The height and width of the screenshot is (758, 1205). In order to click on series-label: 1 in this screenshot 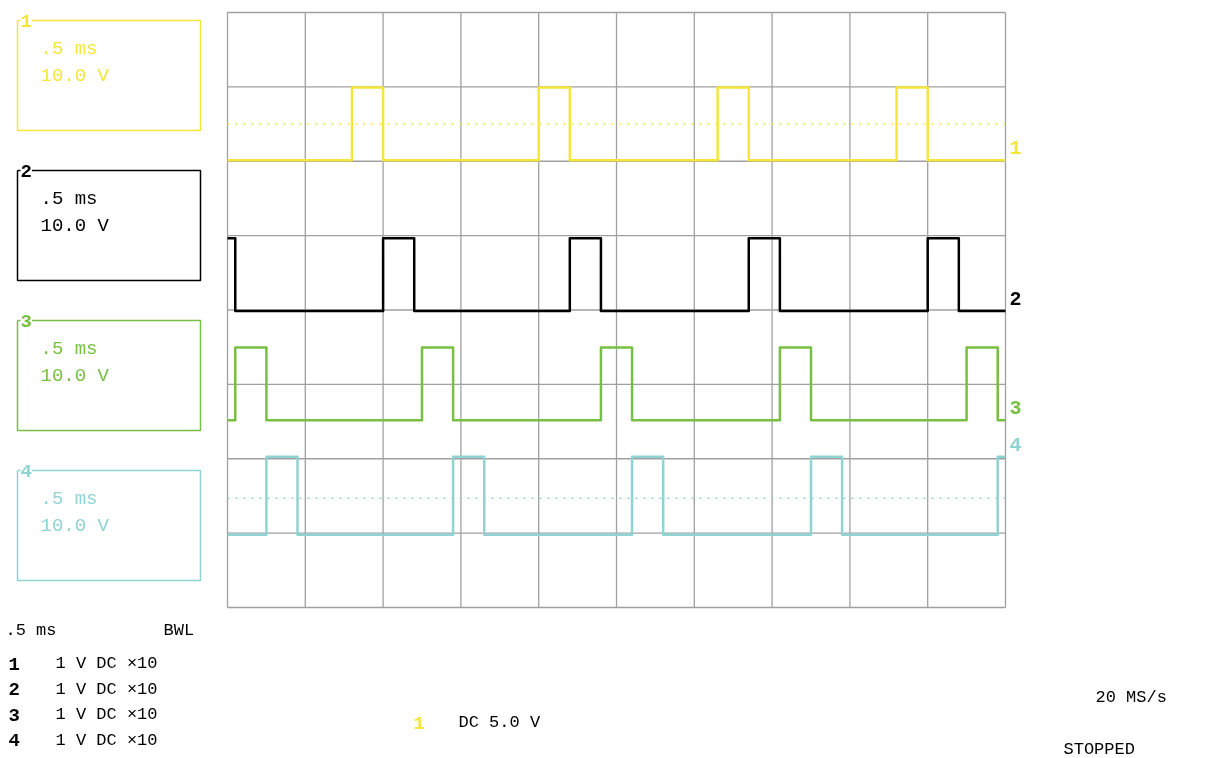, I will do `click(1015, 149)`.